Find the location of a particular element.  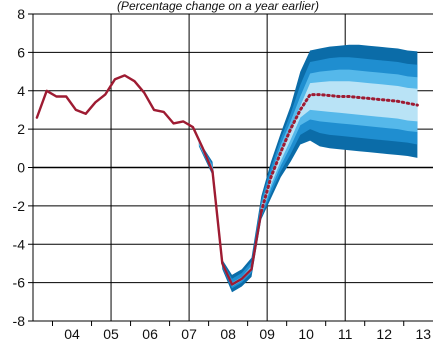

y-tick-label: 0 is located at coordinates (21, 168).